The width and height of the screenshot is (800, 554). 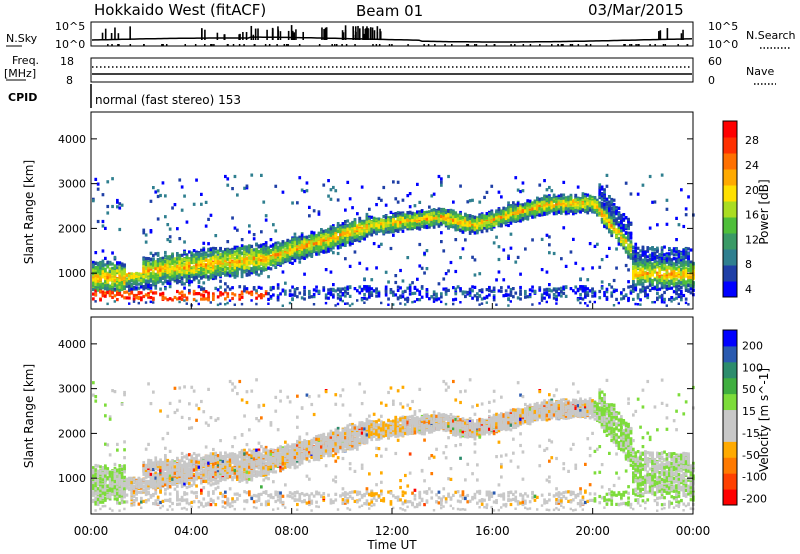 I want to click on cpid-panel: CPID normal (fast stereo) 153, so click(x=124, y=96).